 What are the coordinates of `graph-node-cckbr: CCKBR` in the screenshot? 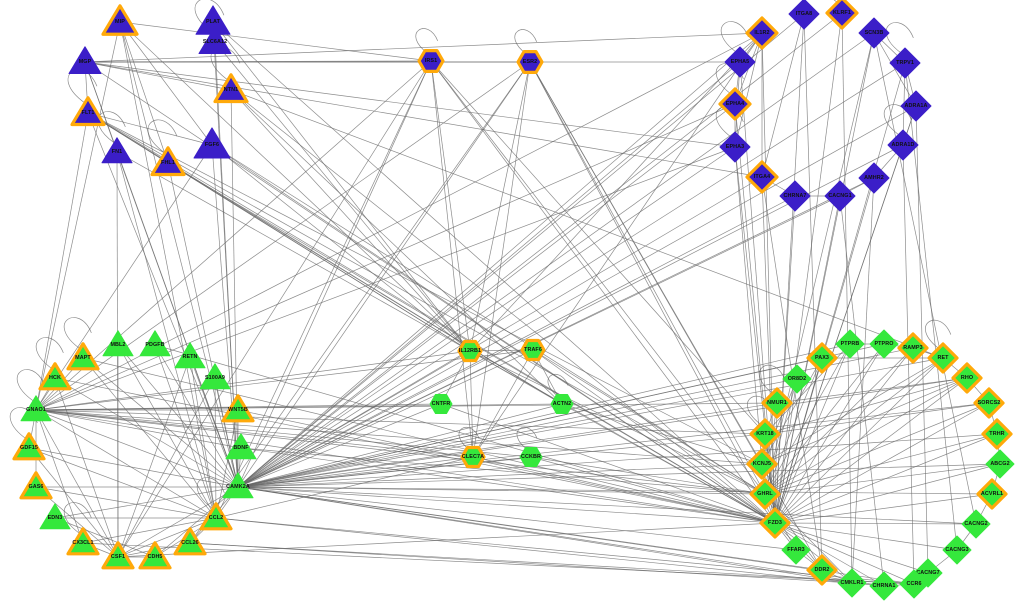 It's located at (531, 457).